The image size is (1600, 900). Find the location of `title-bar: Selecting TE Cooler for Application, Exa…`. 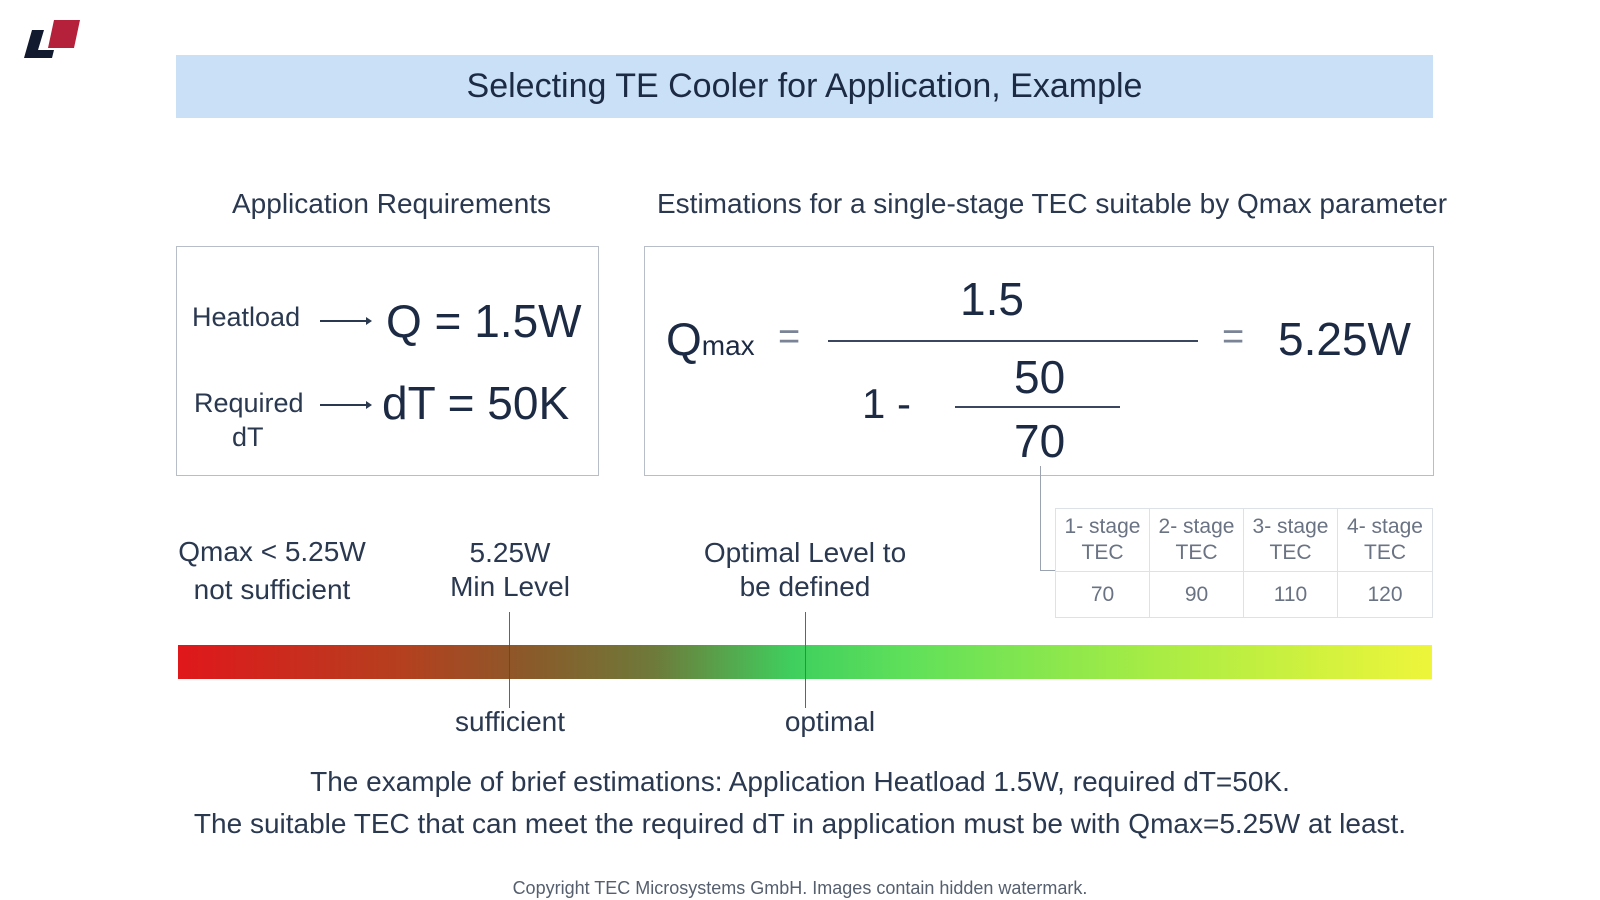

title-bar: Selecting TE Cooler for Application, Exa… is located at coordinates (804, 86).